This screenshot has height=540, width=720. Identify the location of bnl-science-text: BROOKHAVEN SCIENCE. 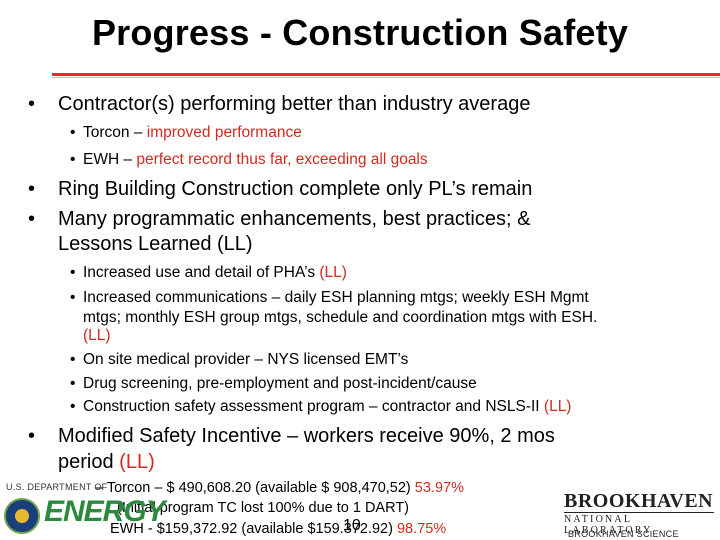
(623, 534).